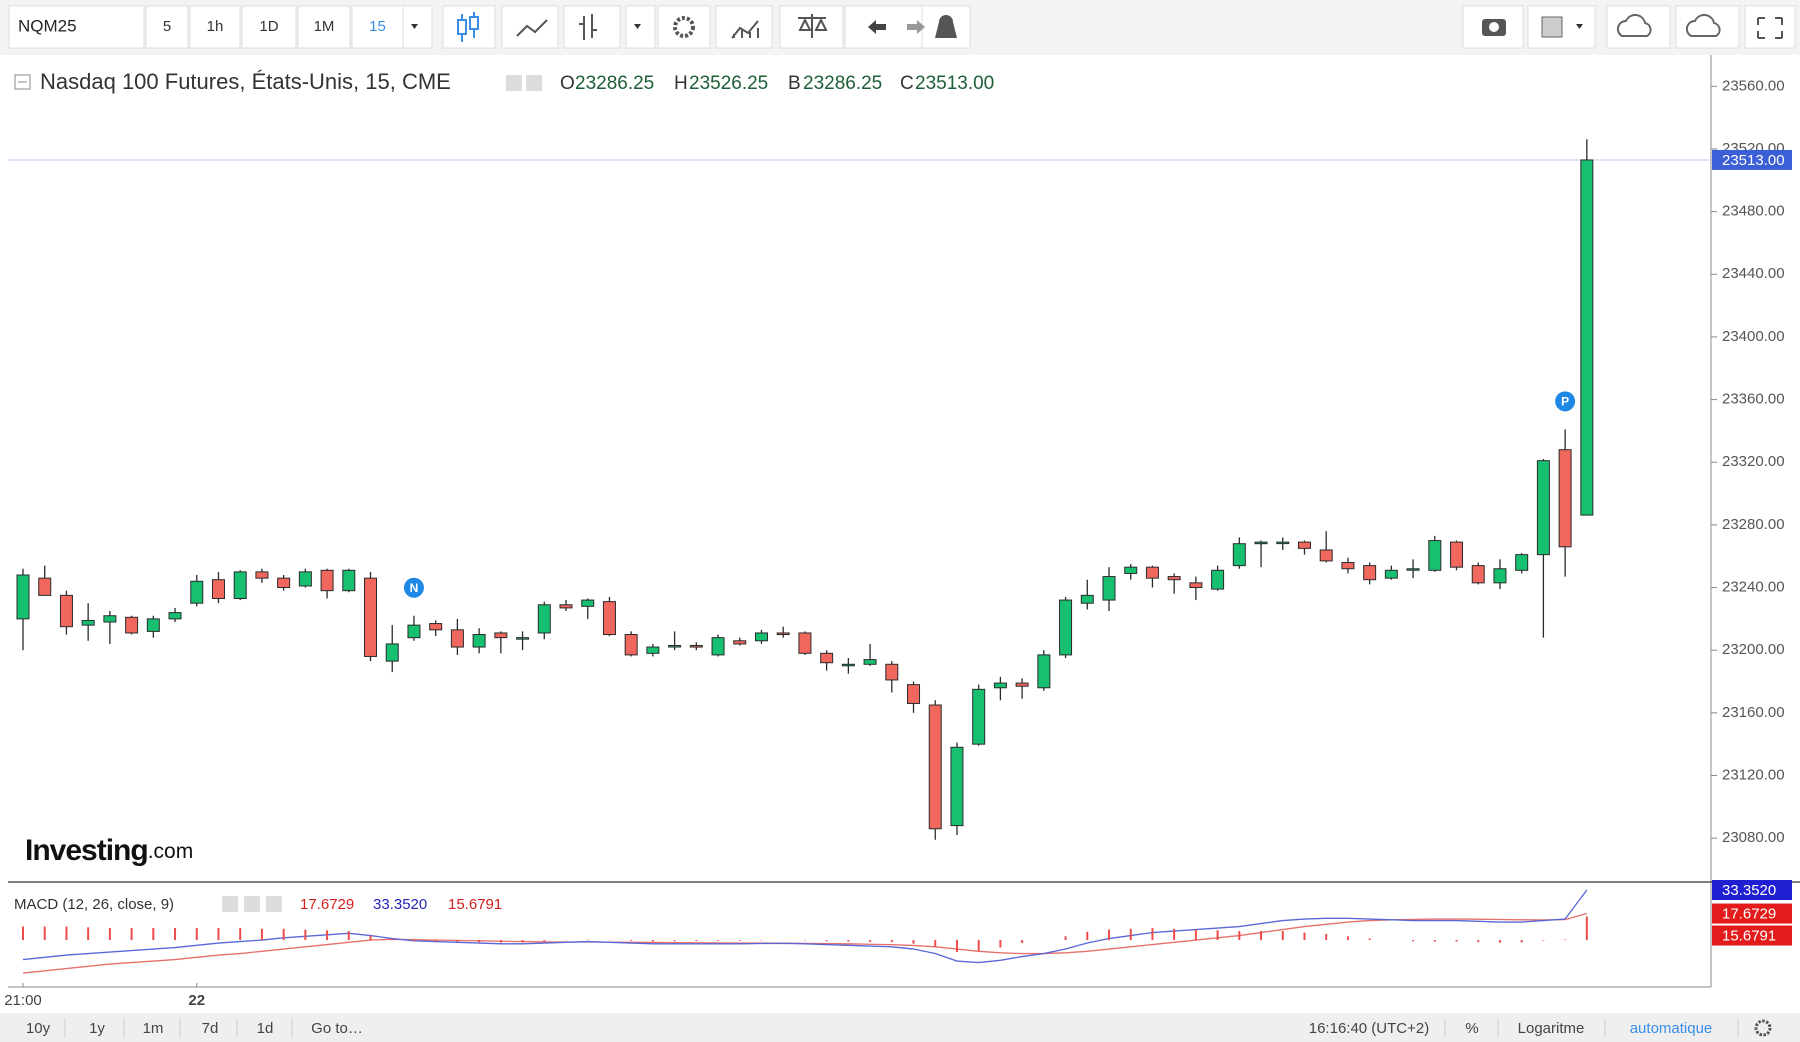 The width and height of the screenshot is (1800, 1042). Describe the element at coordinates (1753, 712) in the screenshot. I see `y-tick-label: 23160.00` at that location.